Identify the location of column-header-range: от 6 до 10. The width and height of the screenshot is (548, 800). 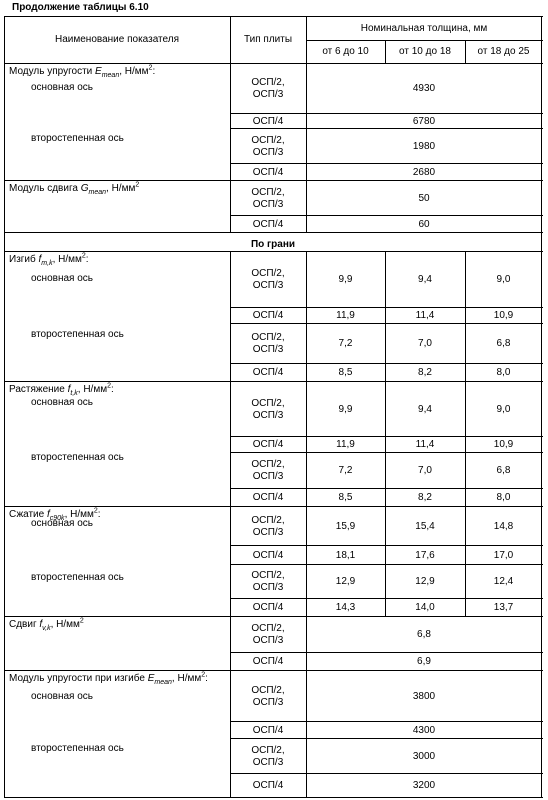
(345, 51).